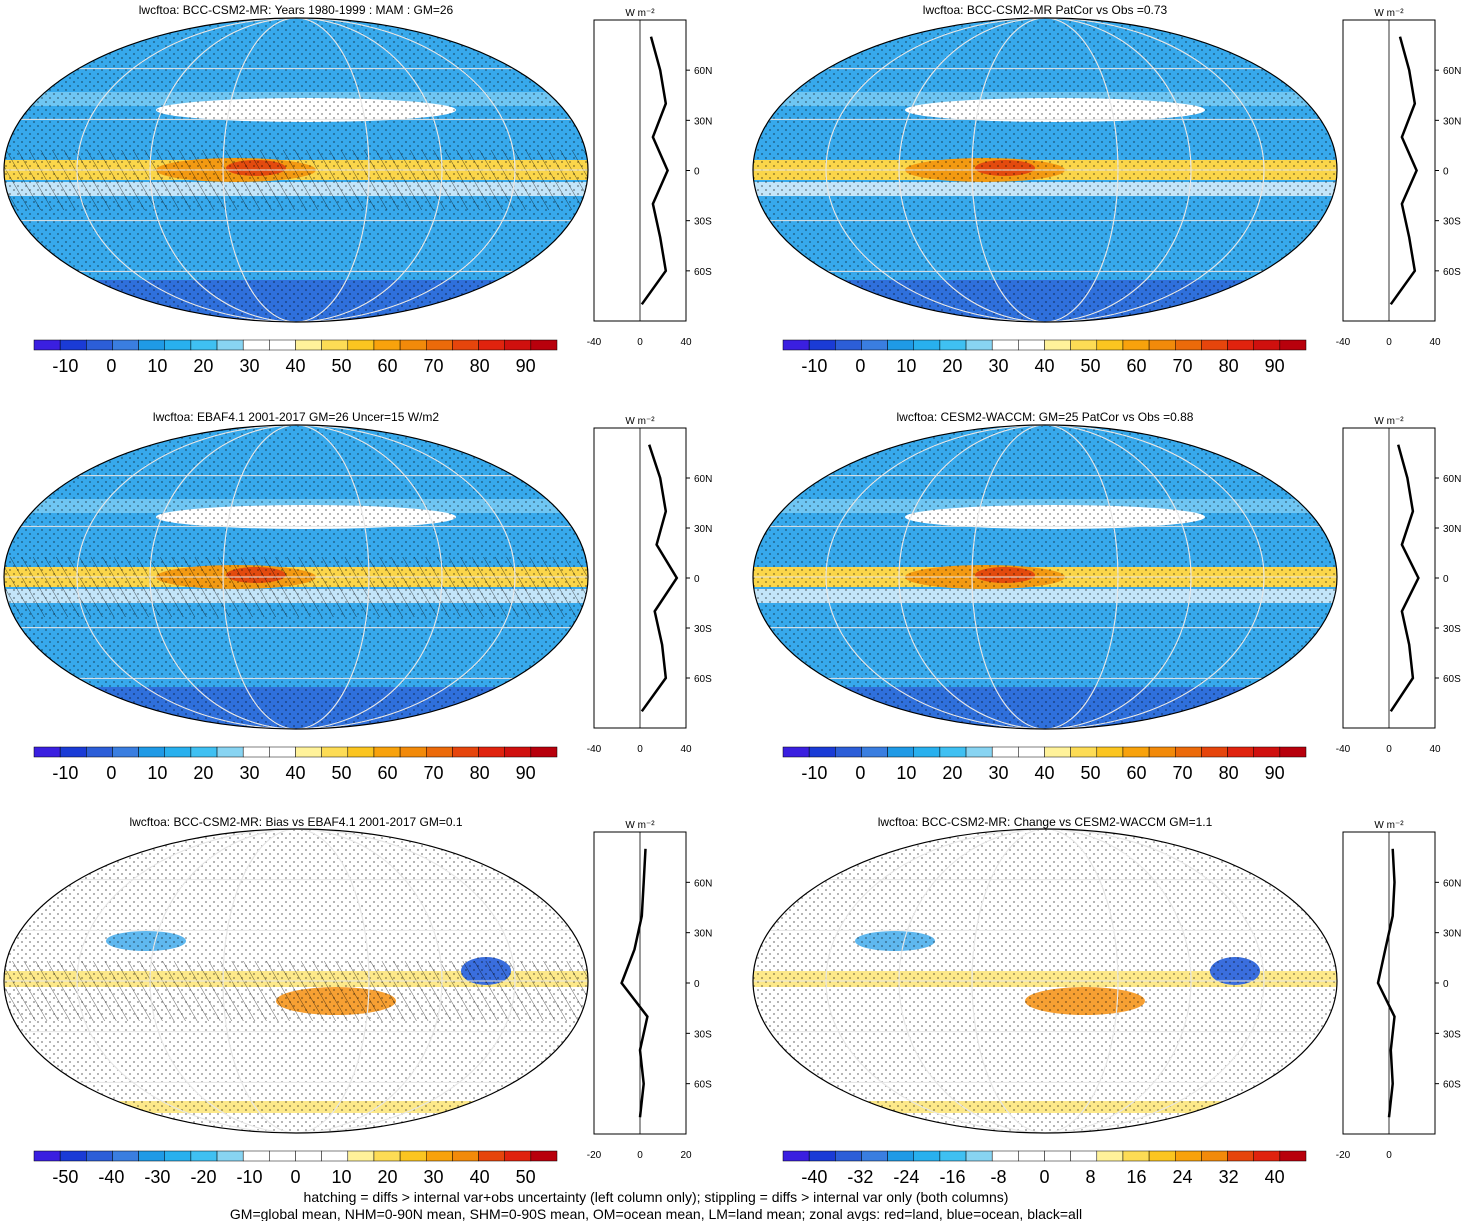  Describe the element at coordinates (594, 1155) in the screenshot. I see `zonal-tick-label: -20` at that location.